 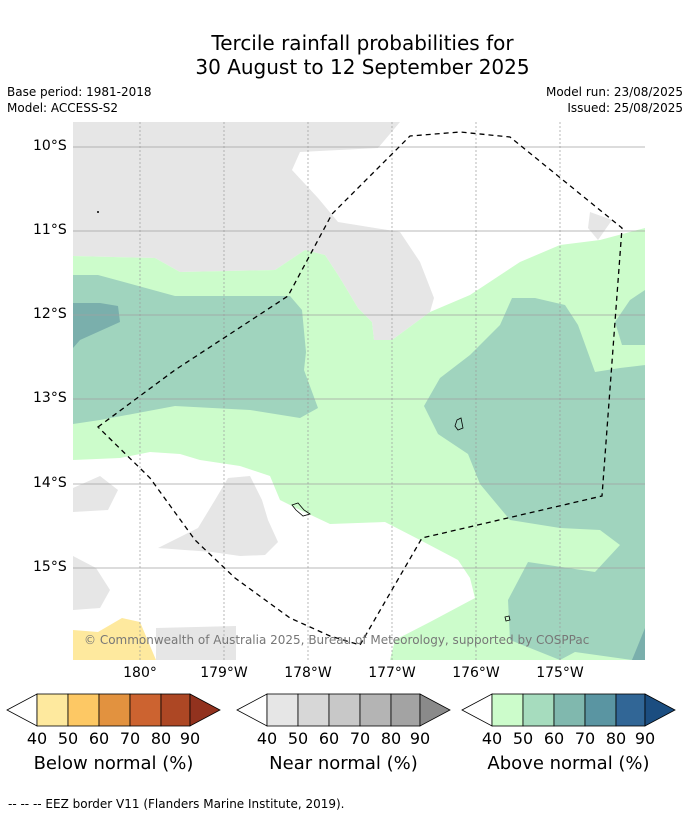 I want to click on model-run: Model run: 23/08/2025, so click(x=614, y=92).